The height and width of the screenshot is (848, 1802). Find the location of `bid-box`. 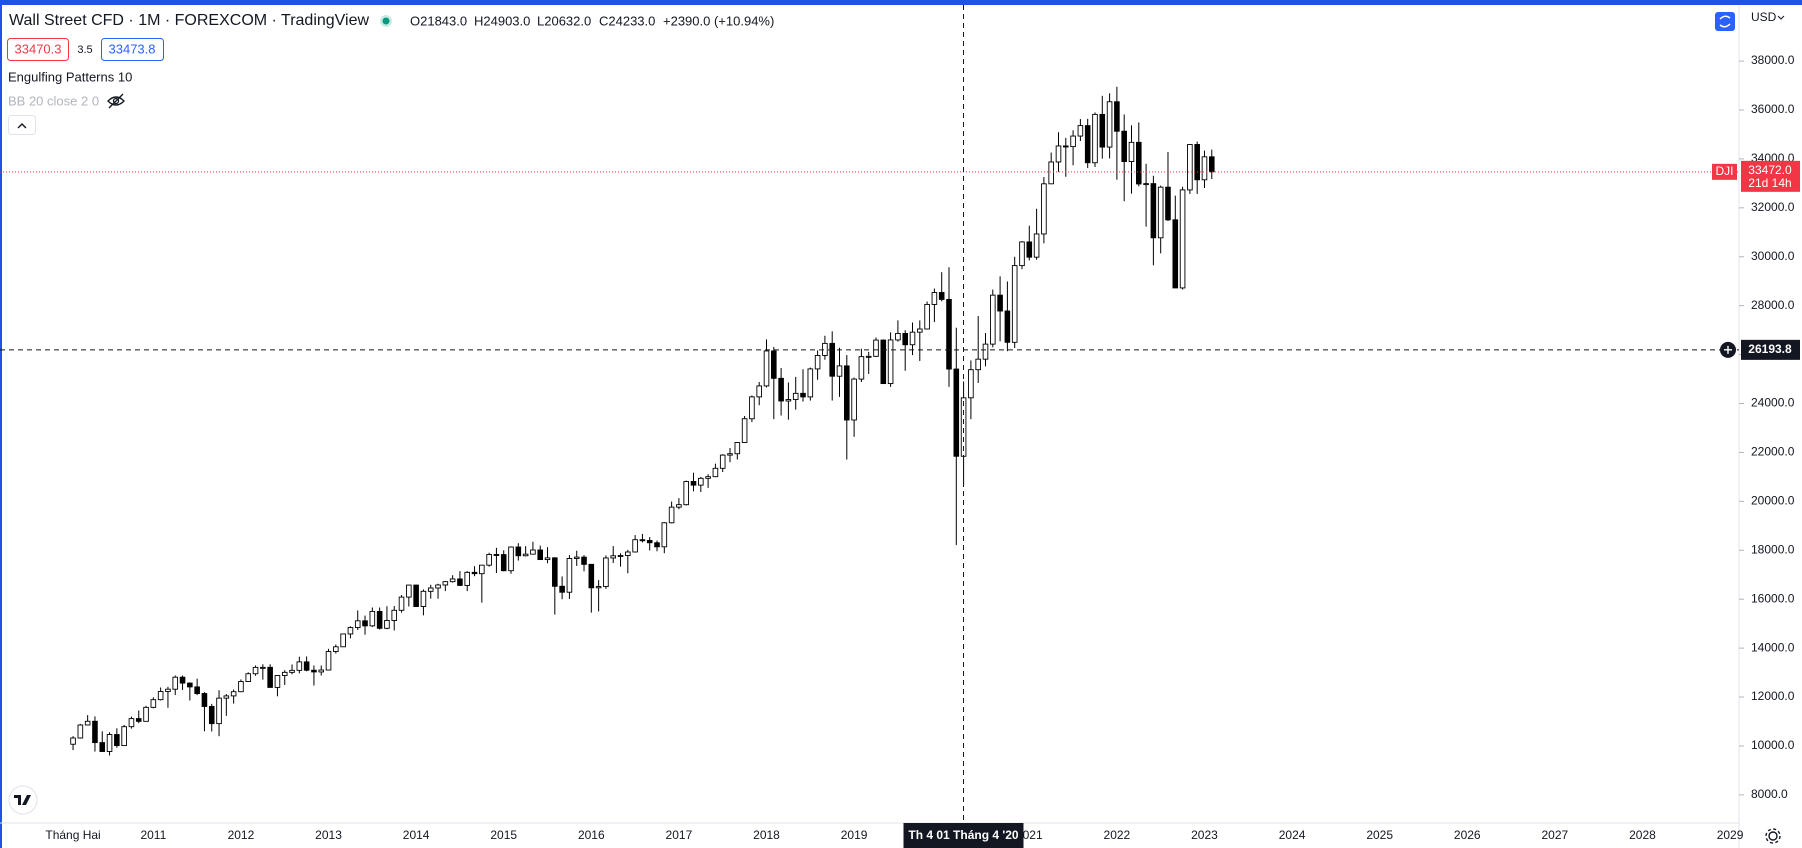

bid-box is located at coordinates (38, 49).